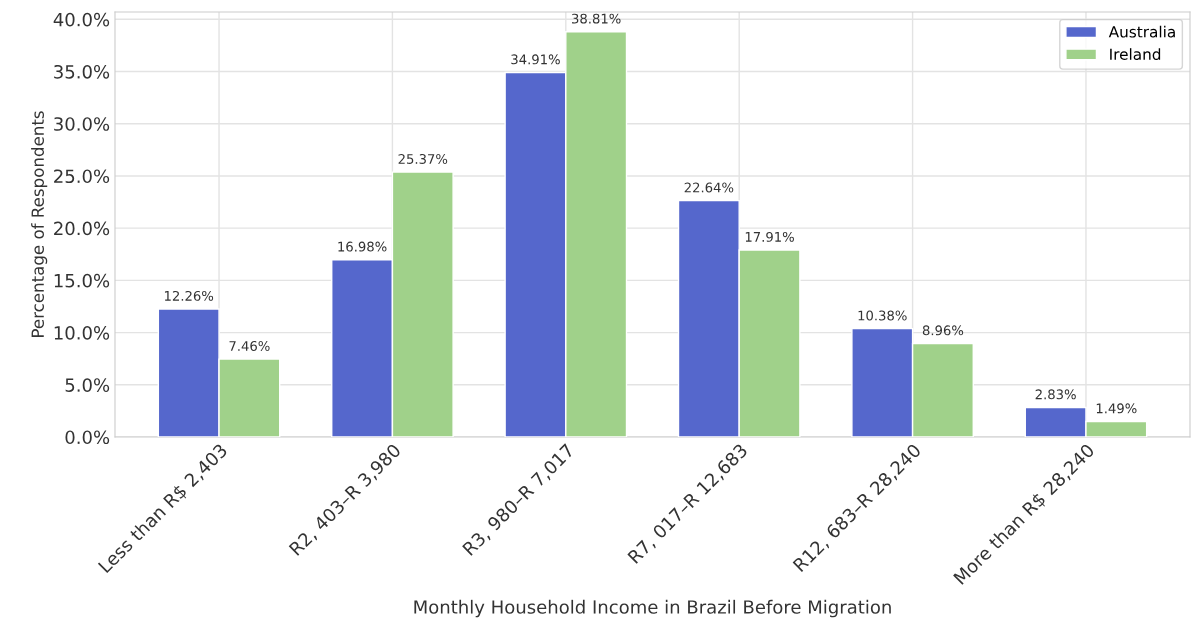 The width and height of the screenshot is (1192, 630). Describe the element at coordinates (709, 187) in the screenshot. I see `data-label: 22.64%` at that location.